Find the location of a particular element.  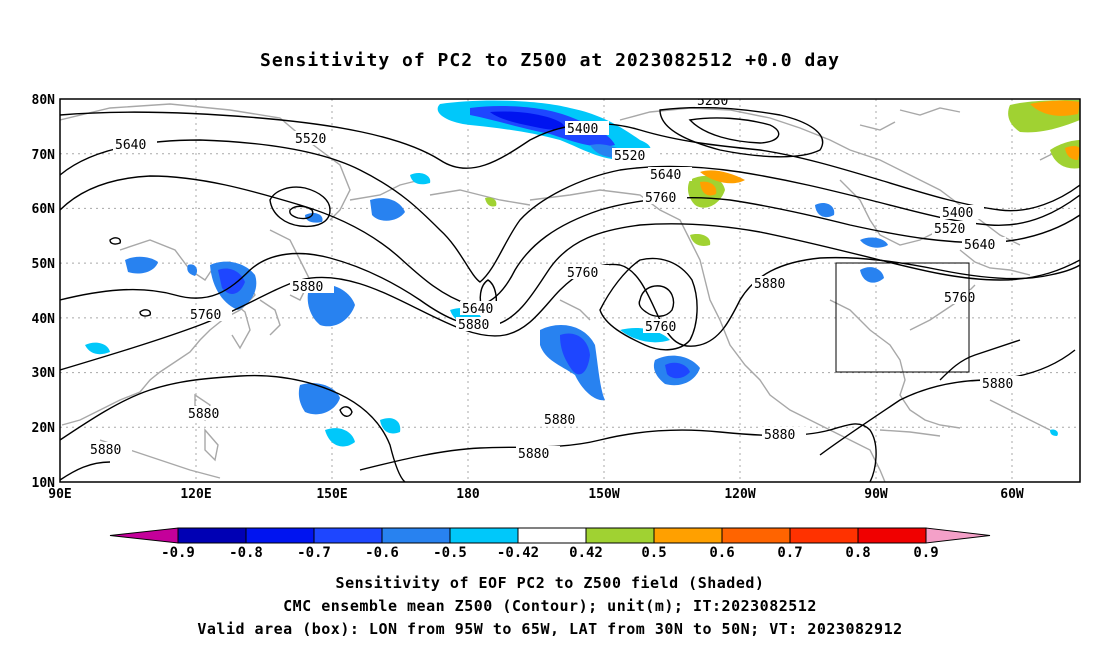

colorbar-tick-label: 0.42 is located at coordinates (586, 553).